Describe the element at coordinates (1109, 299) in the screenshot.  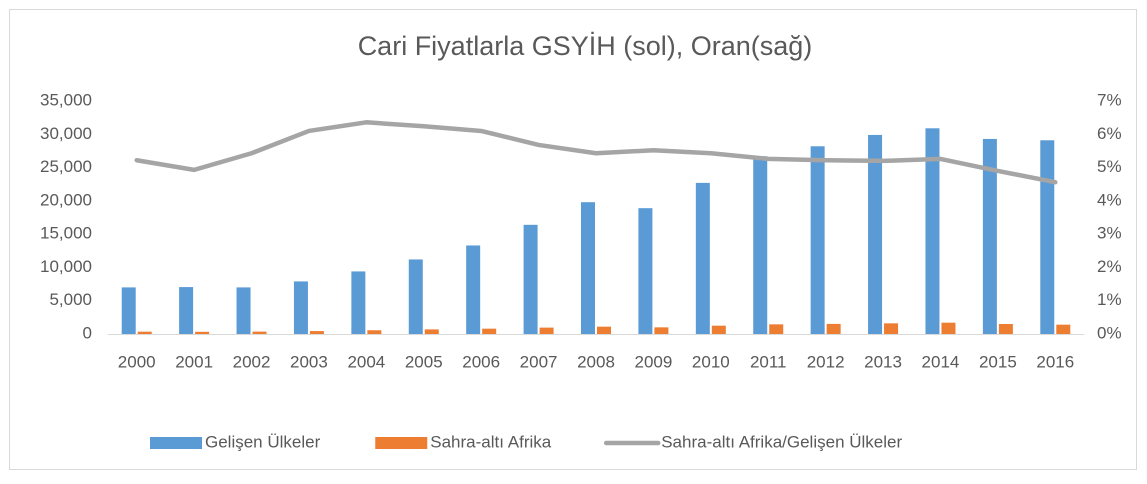
I see `y2-tick-label: 1%` at that location.